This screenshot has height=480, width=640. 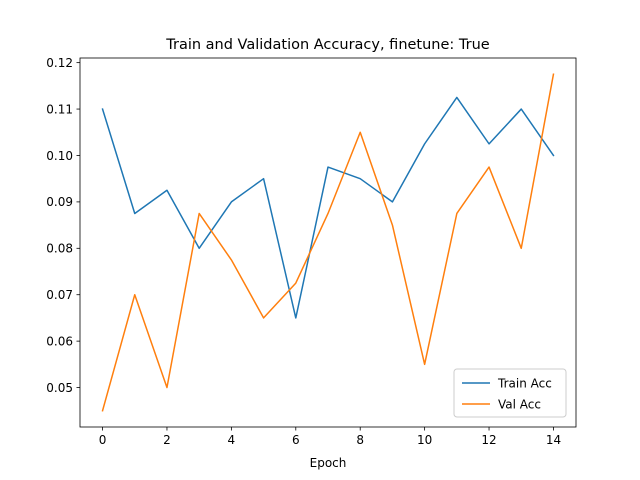 What do you see at coordinates (510, 393) in the screenshot?
I see `legend-box` at bounding box center [510, 393].